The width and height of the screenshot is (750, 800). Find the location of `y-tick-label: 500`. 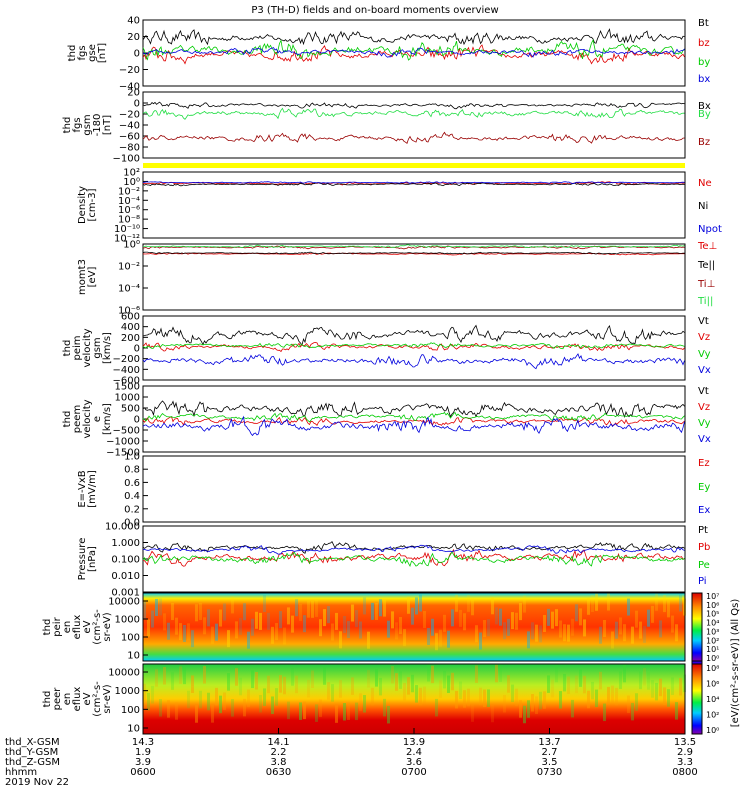

y-tick-label: 500 is located at coordinates (130, 409).